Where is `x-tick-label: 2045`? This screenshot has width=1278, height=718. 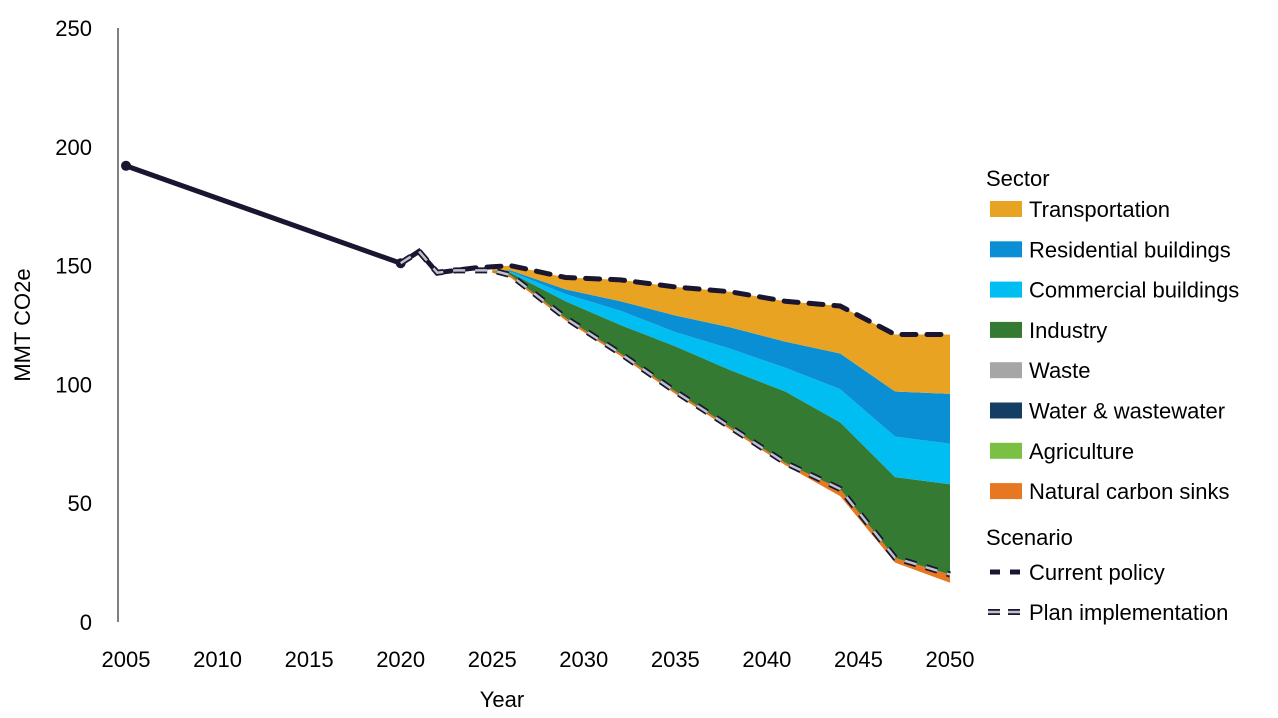 x-tick-label: 2045 is located at coordinates (858, 659).